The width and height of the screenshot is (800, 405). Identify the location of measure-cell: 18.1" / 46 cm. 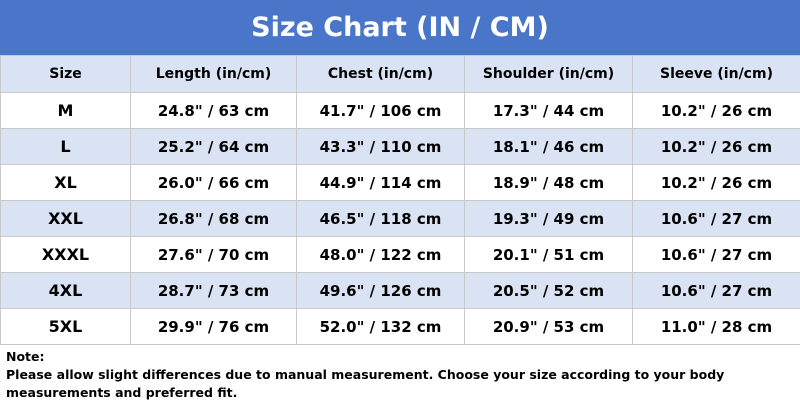
(549, 147).